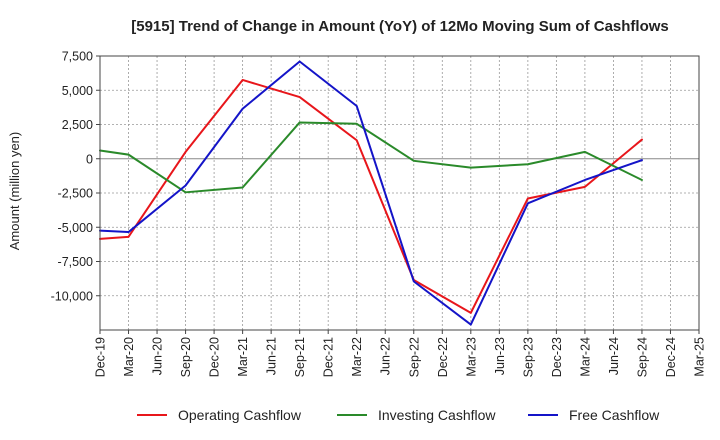 Image resolution: width=720 pixels, height=440 pixels. What do you see at coordinates (75, 228) in the screenshot?
I see `y-tick-label: -5,000` at bounding box center [75, 228].